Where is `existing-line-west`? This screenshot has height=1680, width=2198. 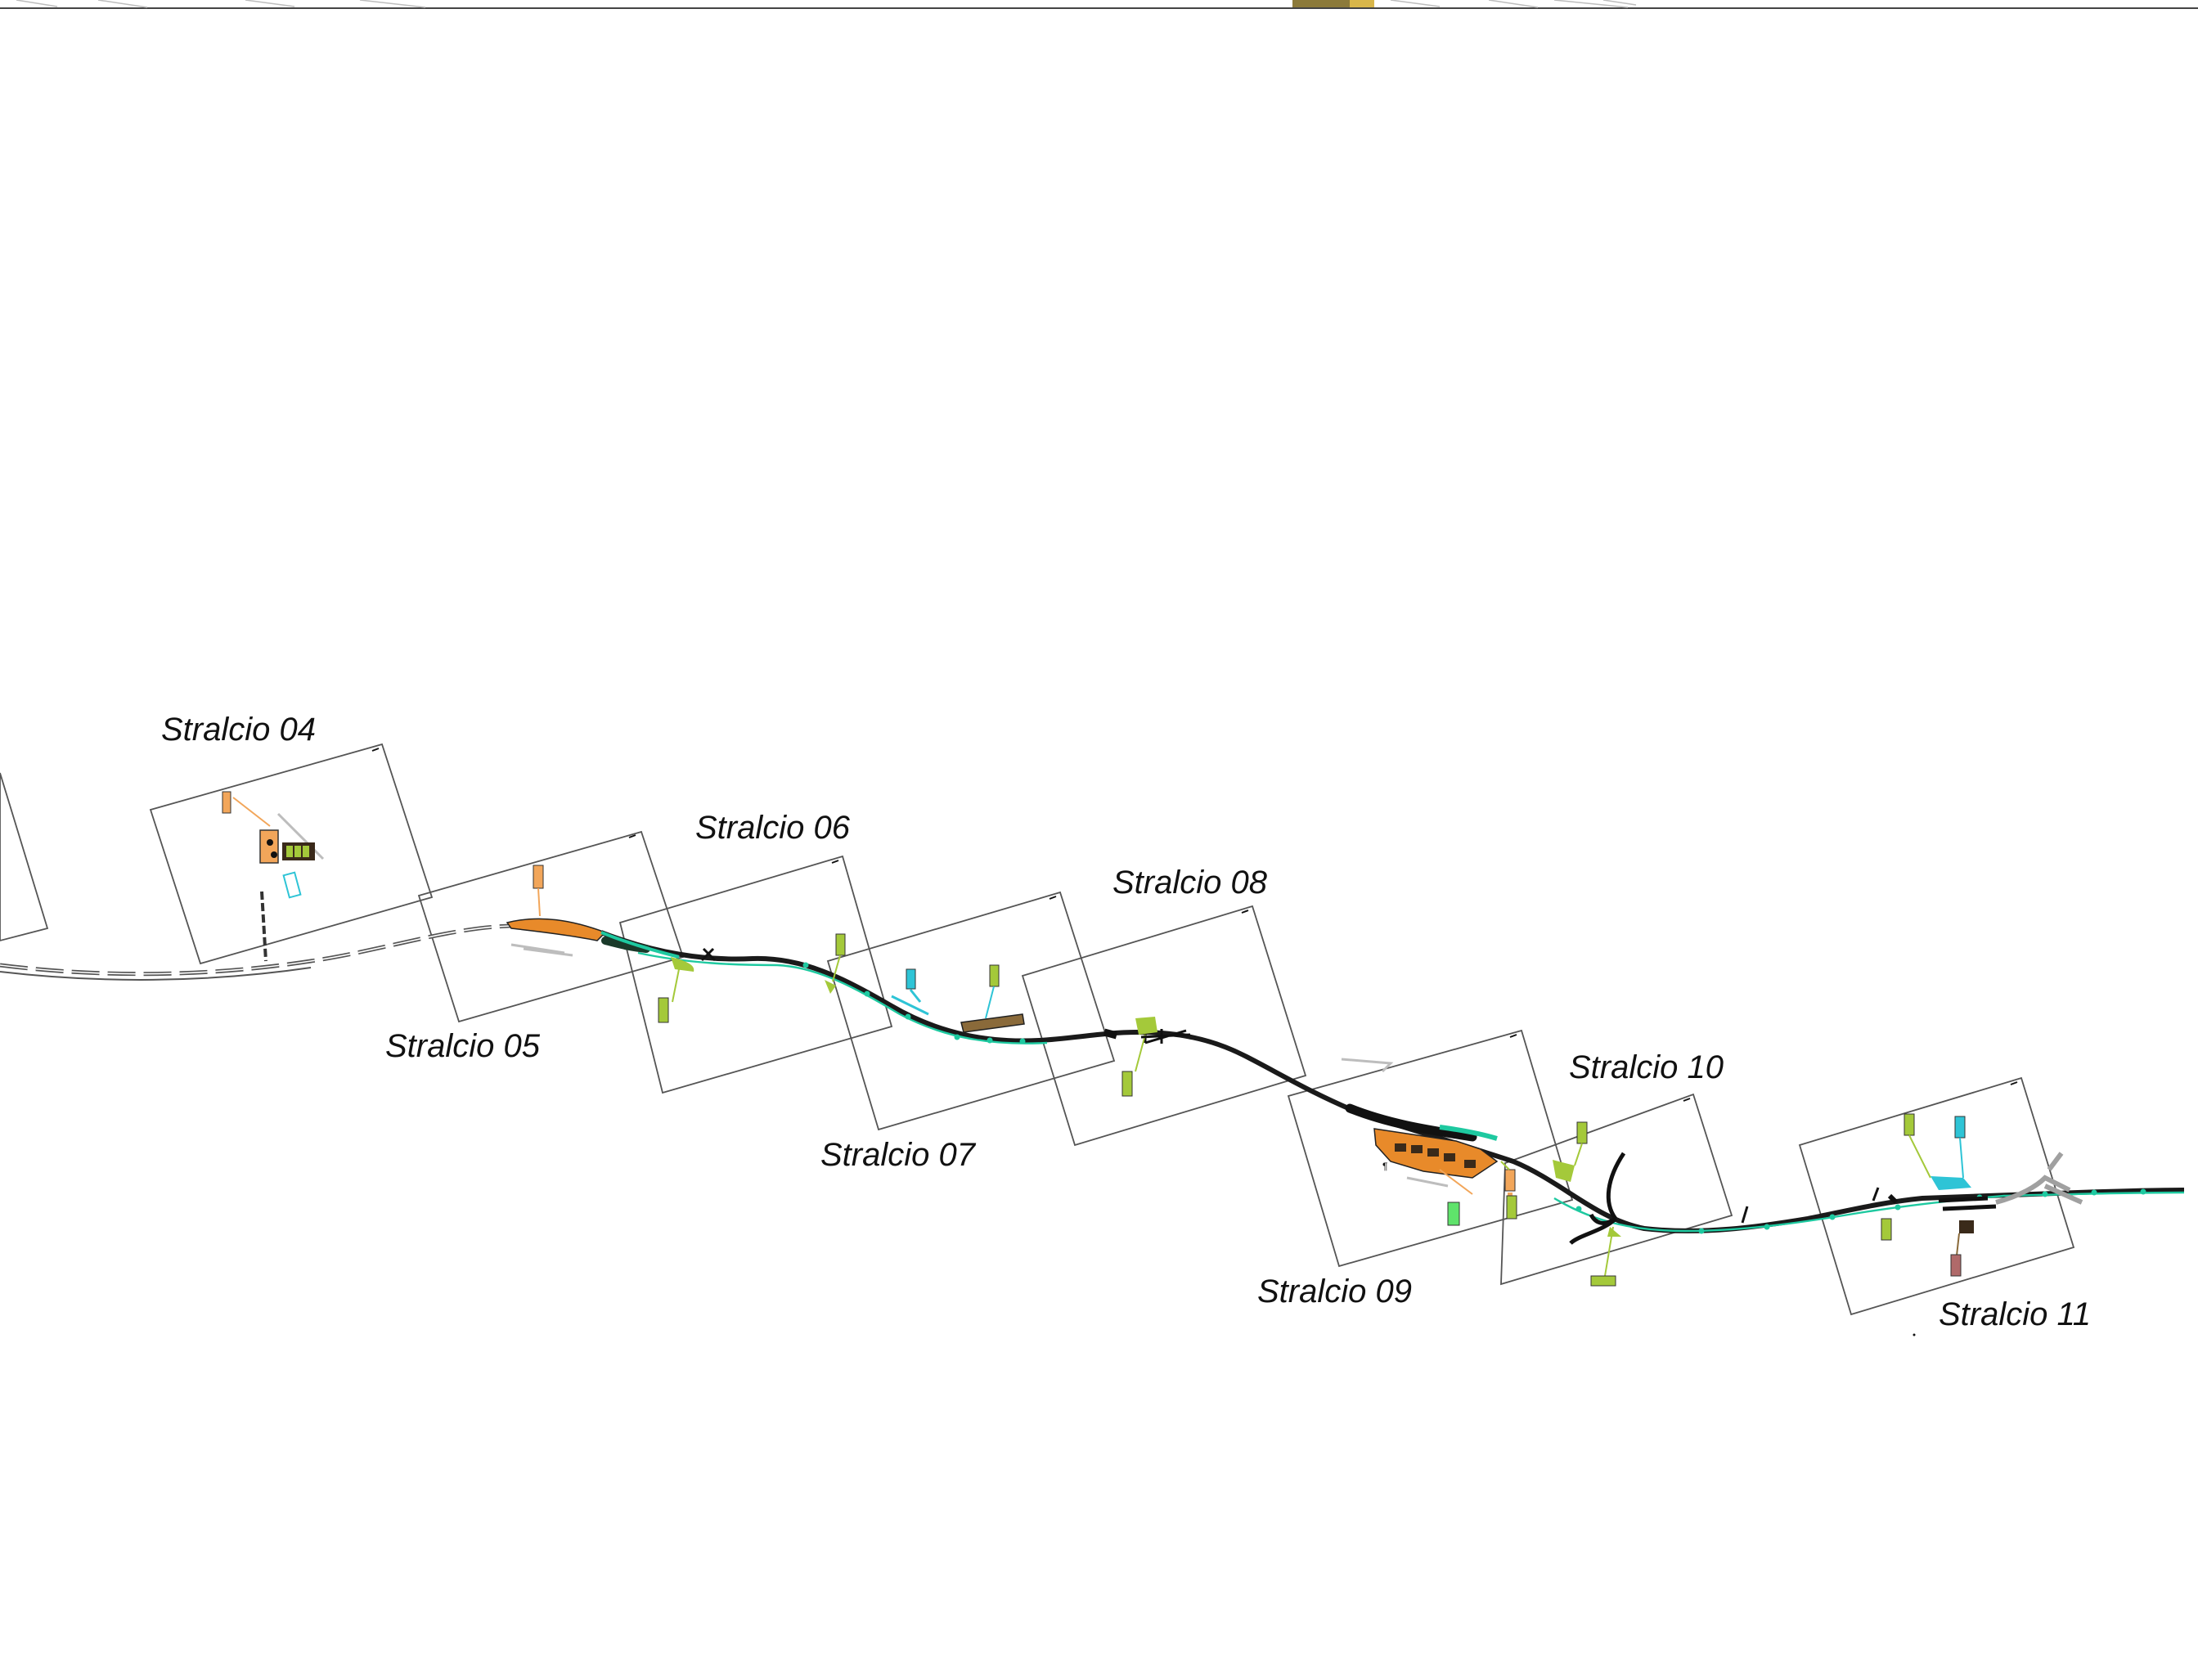 existing-line-west is located at coordinates (262, 950).